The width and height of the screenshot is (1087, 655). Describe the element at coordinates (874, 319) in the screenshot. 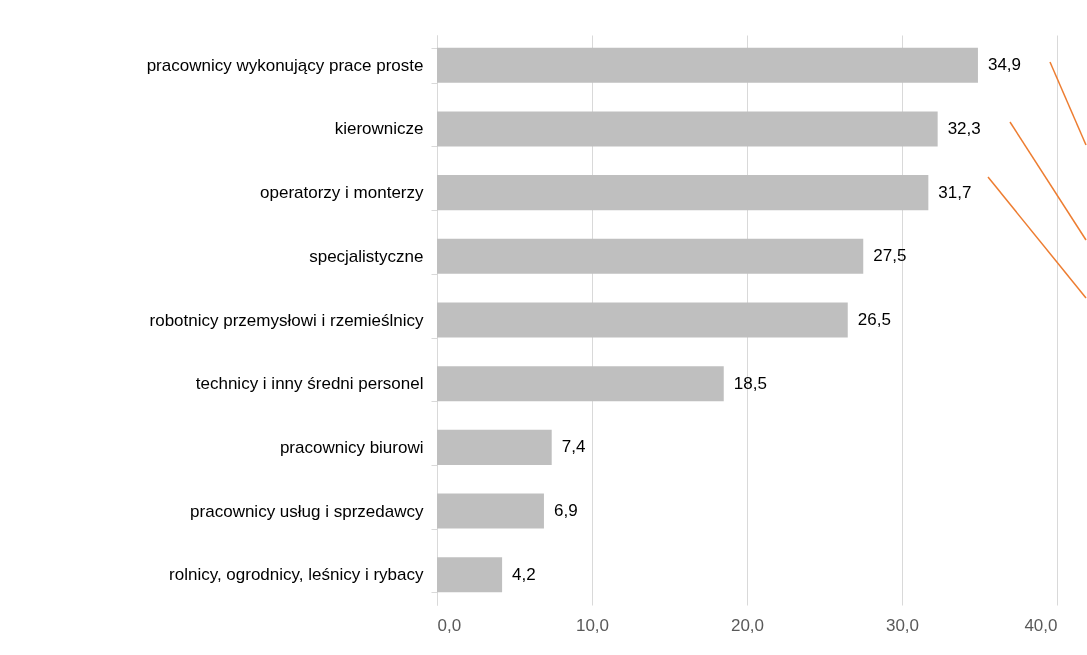

I see `data-label: 26,5` at that location.